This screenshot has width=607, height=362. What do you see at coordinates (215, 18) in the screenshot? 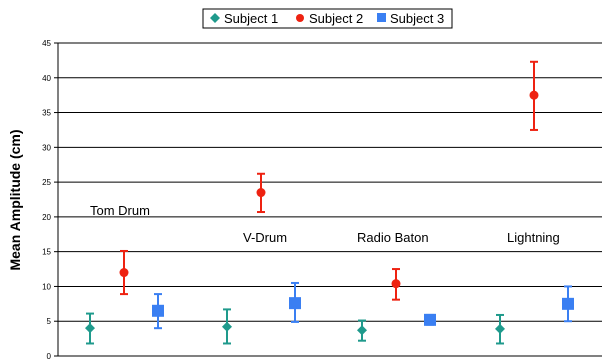
I see `legend-marker-diamond` at bounding box center [215, 18].